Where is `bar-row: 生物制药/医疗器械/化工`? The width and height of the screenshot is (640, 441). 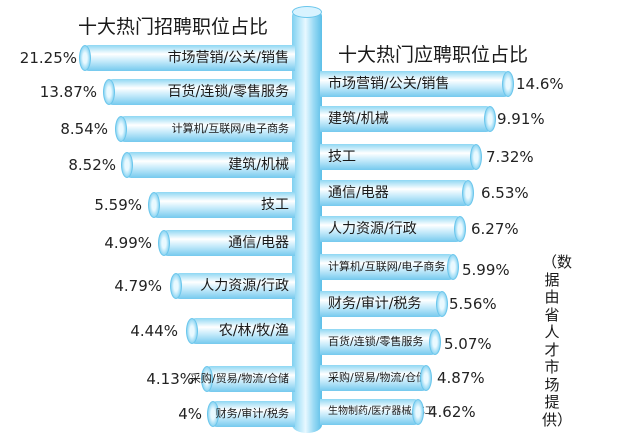 bar-row: 生物制药/医疗器械/化工 is located at coordinates (377, 412).